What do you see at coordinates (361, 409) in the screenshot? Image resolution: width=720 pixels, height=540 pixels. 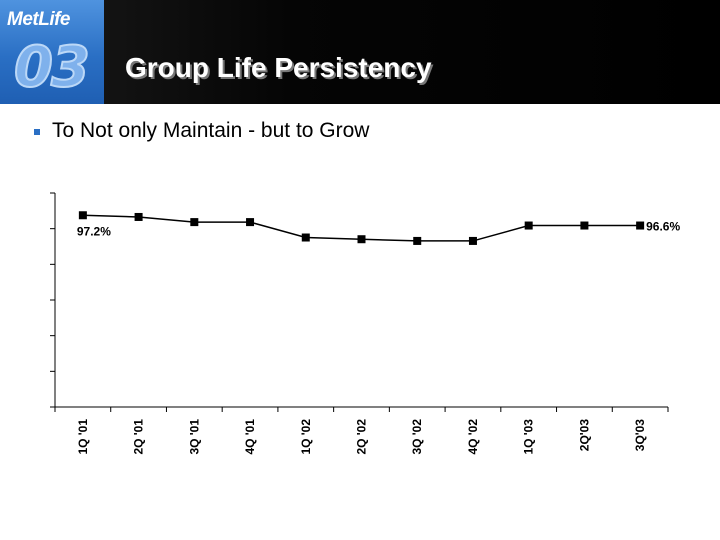 I see `x-axis-ticks` at bounding box center [361, 409].